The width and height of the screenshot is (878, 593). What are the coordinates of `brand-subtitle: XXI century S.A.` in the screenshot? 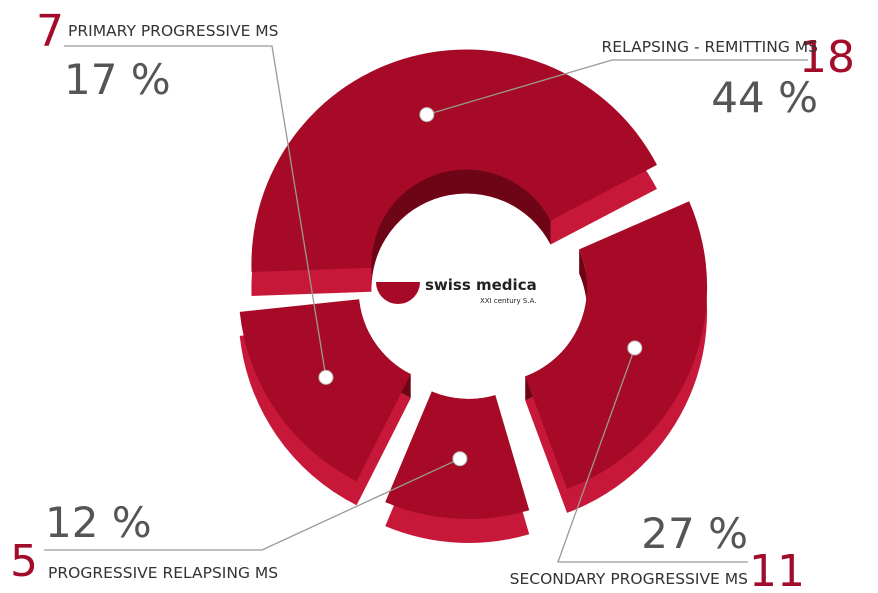 It's located at (508, 301).